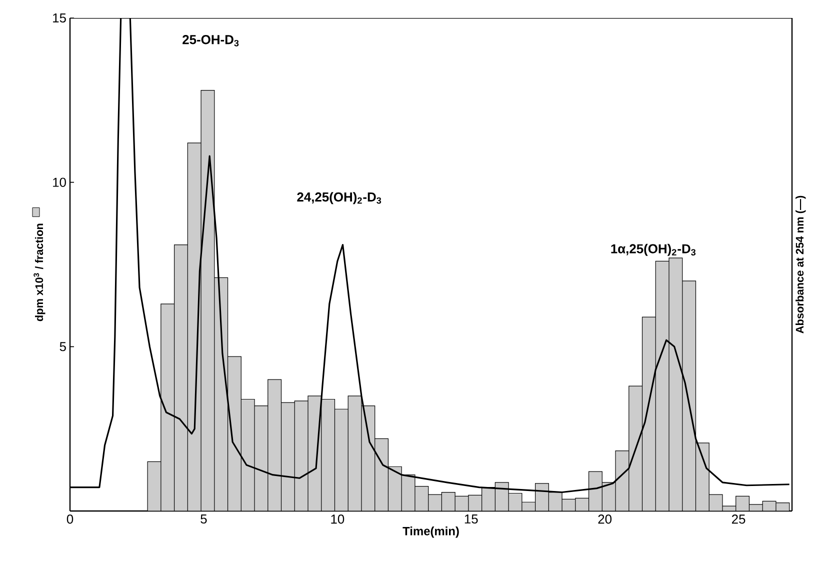  I want to click on y-tick-label: 15, so click(59, 18).